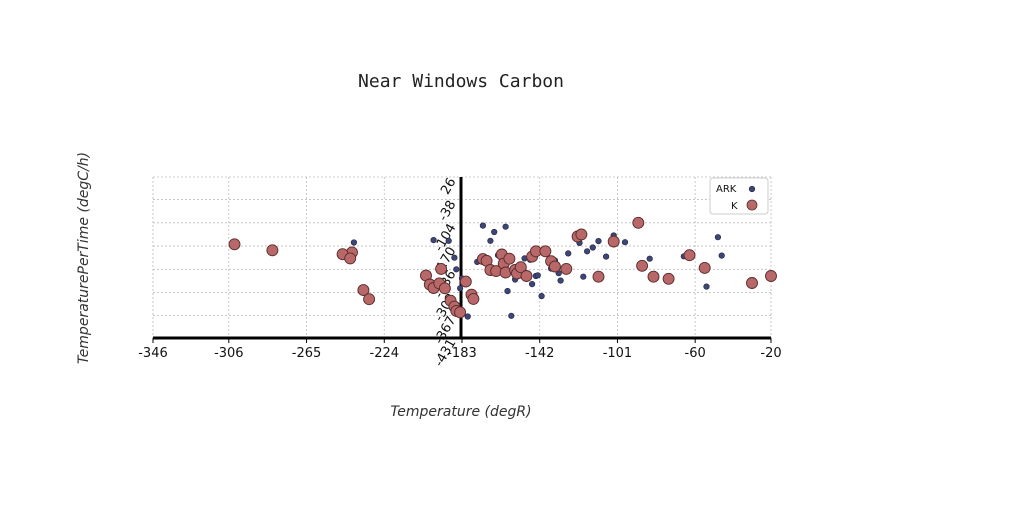 The height and width of the screenshot is (512, 1024). I want to click on x-tick-label-6: -101, so click(618, 353).